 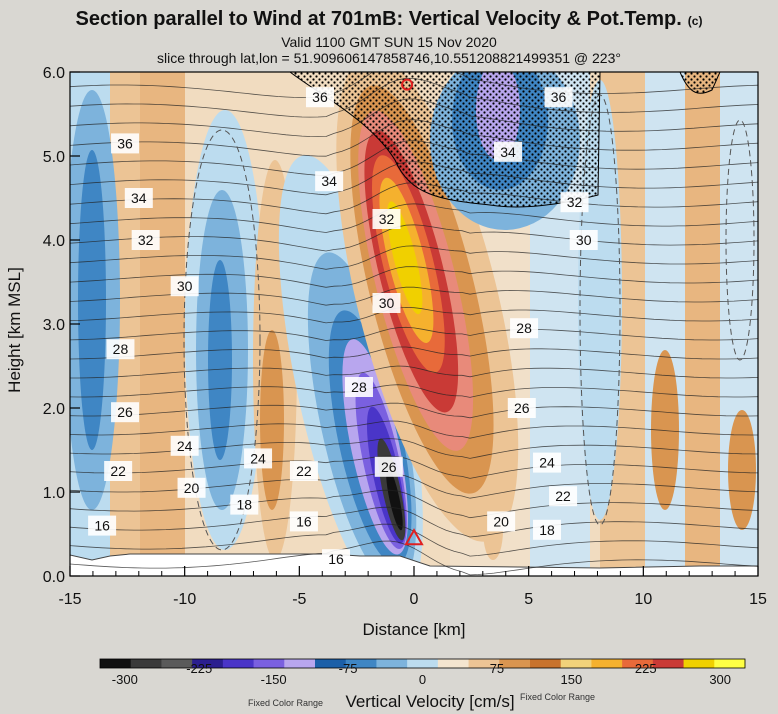 What do you see at coordinates (299, 599) in the screenshot?
I see `x-tick-label: -5` at bounding box center [299, 599].